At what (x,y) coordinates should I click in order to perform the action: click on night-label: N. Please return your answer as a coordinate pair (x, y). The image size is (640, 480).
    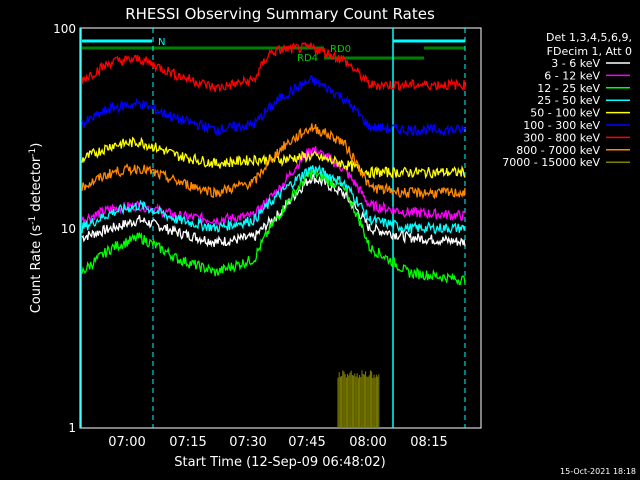
    Looking at the image, I should click on (161, 42).